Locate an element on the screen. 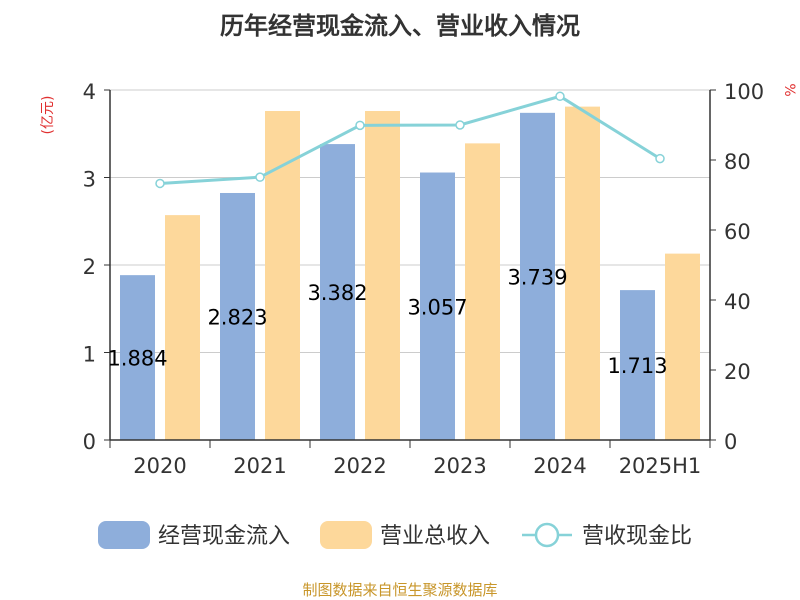 This screenshot has width=800, height=600. data-labels: 1.884 2.823 3.382 3.057 3.739 1.713 is located at coordinates (387, 321).